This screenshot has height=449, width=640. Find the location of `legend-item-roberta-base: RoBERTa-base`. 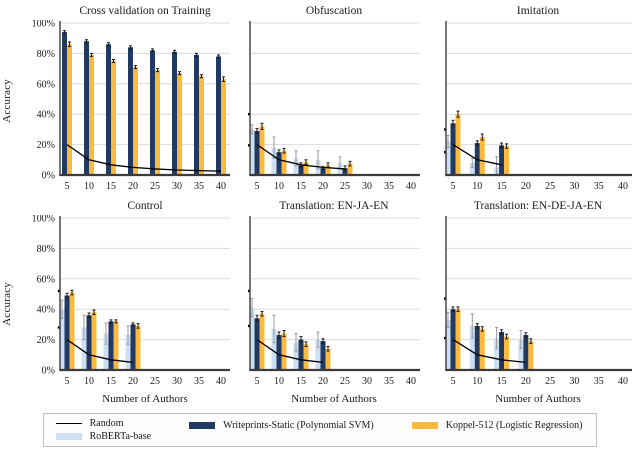

legend-item-roberta-base: RoBERTa-base is located at coordinates (103, 436).